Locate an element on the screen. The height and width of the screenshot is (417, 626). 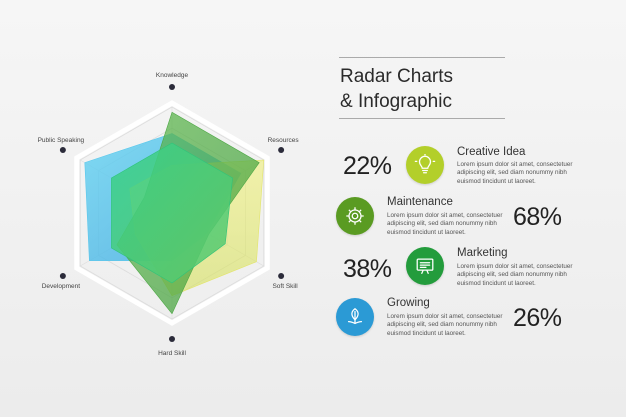
percent-value: 26% is located at coordinates (537, 318).